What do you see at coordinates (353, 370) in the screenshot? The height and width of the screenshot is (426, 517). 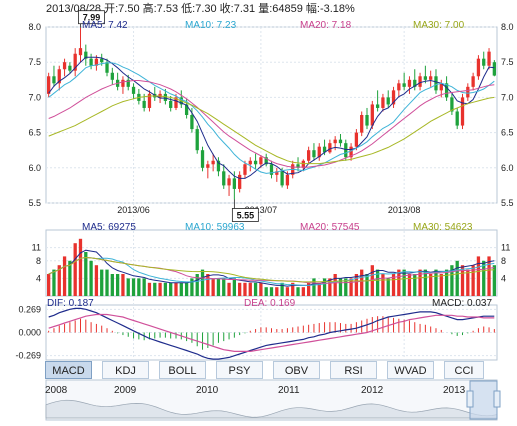 I see `tab-rsi: RSI` at bounding box center [353, 370].